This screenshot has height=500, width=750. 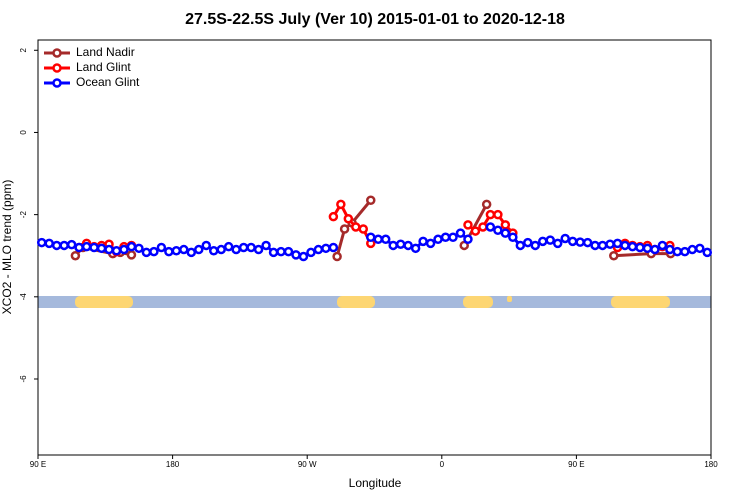 I want to click on x-tick-label: 90 E, so click(x=576, y=464).